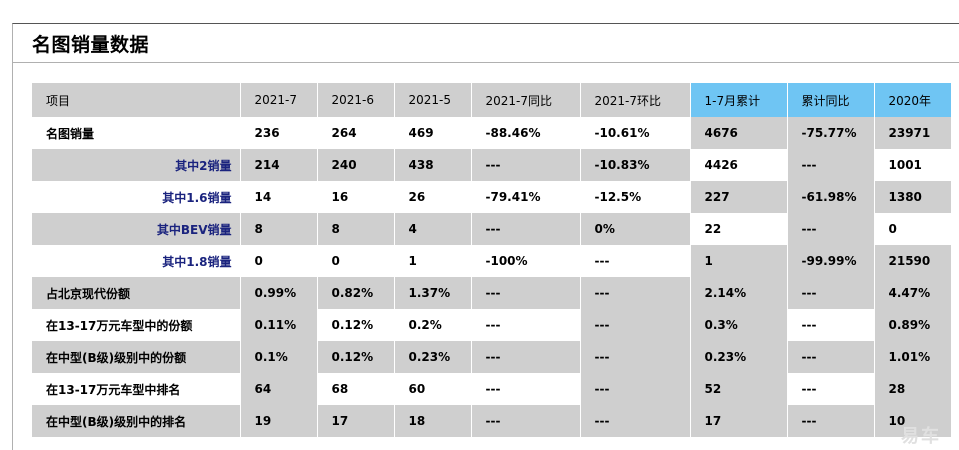  Describe the element at coordinates (136, 100) in the screenshot. I see `header-cell-item: 项目` at that location.